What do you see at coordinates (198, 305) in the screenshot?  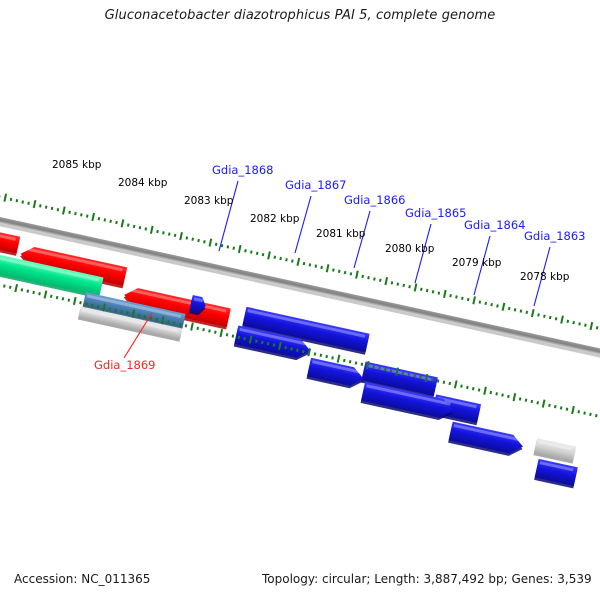 I see `cds-blue-marker` at bounding box center [198, 305].